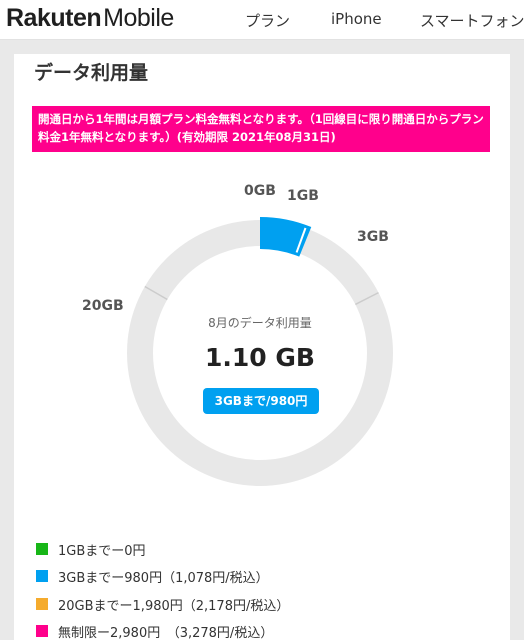  What do you see at coordinates (260, 357) in the screenshot?
I see `usage-amount: 1.10 GB` at bounding box center [260, 357].